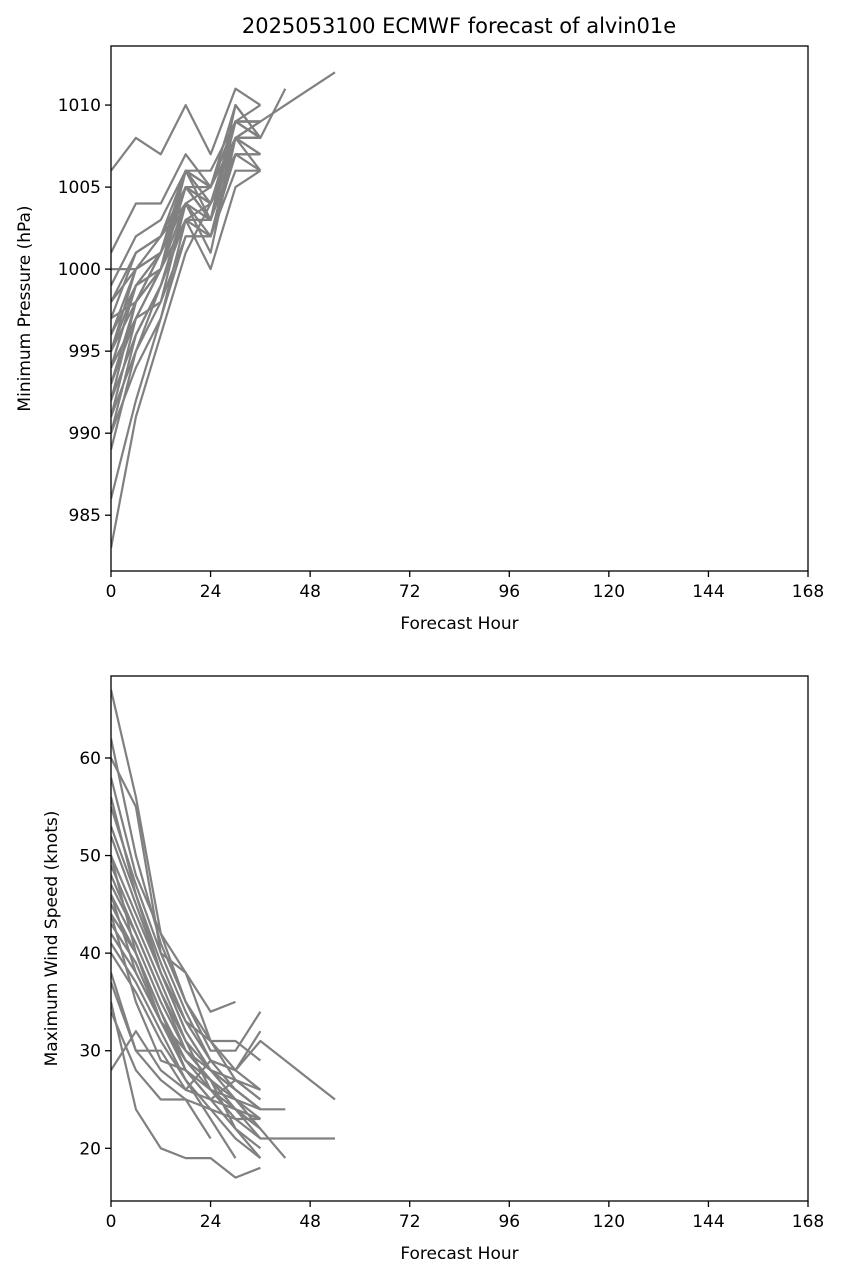  What do you see at coordinates (52, 939) in the screenshot?
I see `wind-y-label: Maximum Wind Speed (knots)` at bounding box center [52, 939].